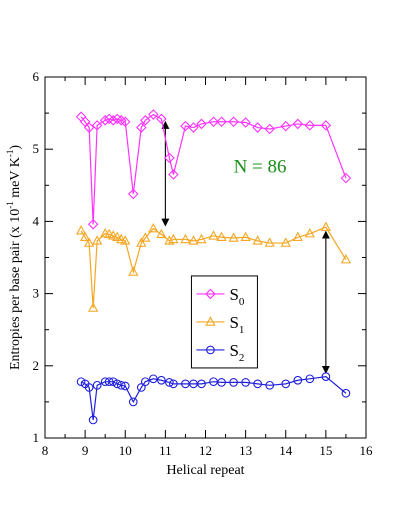  I want to click on x-axis-title: Helical repeat, so click(205, 470).